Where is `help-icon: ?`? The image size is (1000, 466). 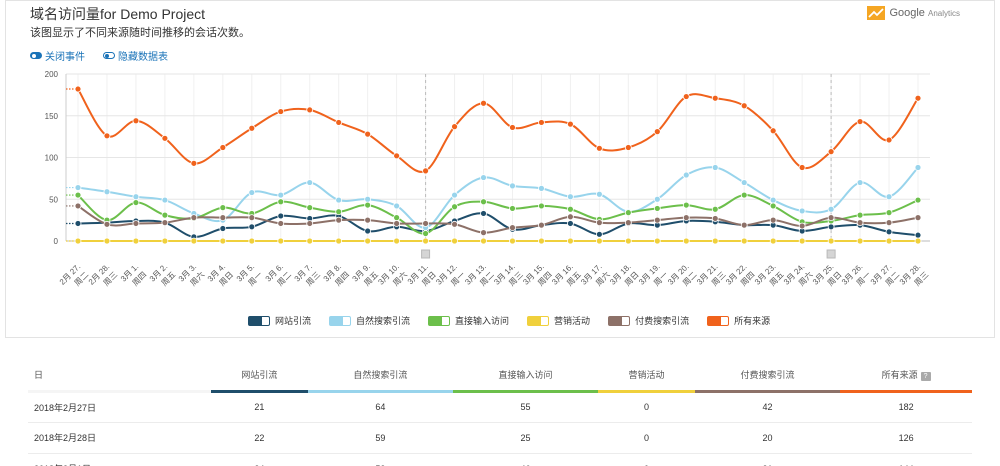
help-icon: ? is located at coordinates (925, 377).